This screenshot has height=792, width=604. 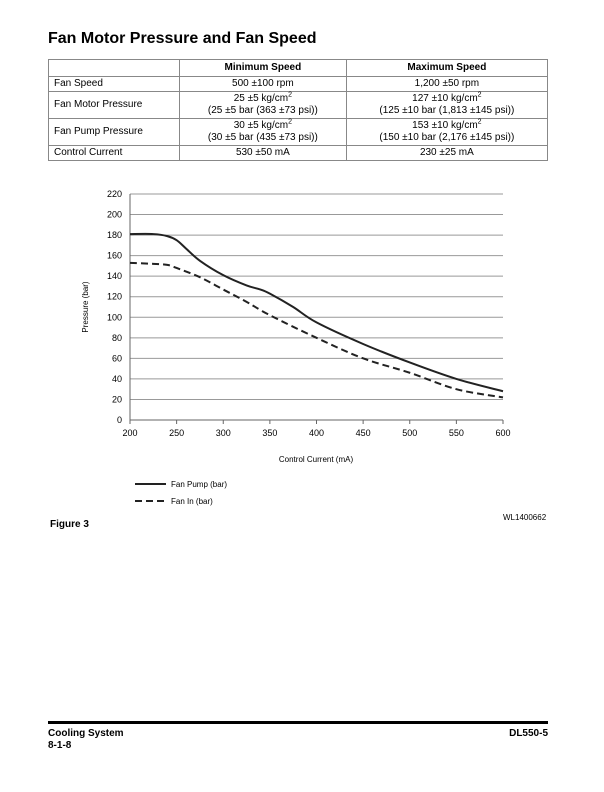 What do you see at coordinates (60, 745) in the screenshot?
I see `footer-page: 8-1-8` at bounding box center [60, 745].